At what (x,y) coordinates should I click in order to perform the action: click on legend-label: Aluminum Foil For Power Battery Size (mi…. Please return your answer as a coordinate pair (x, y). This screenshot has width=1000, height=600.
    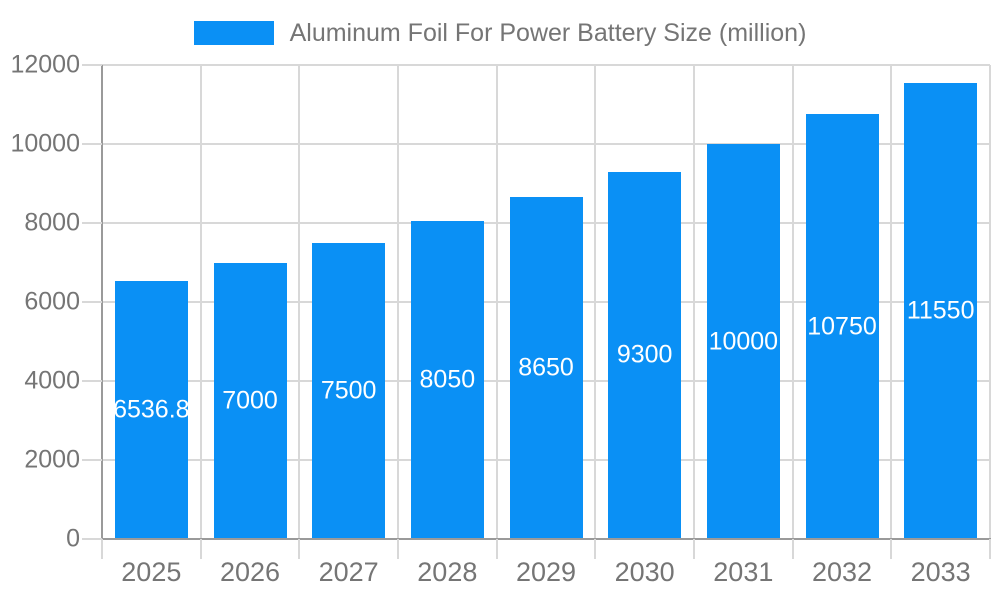
    Looking at the image, I should click on (548, 33).